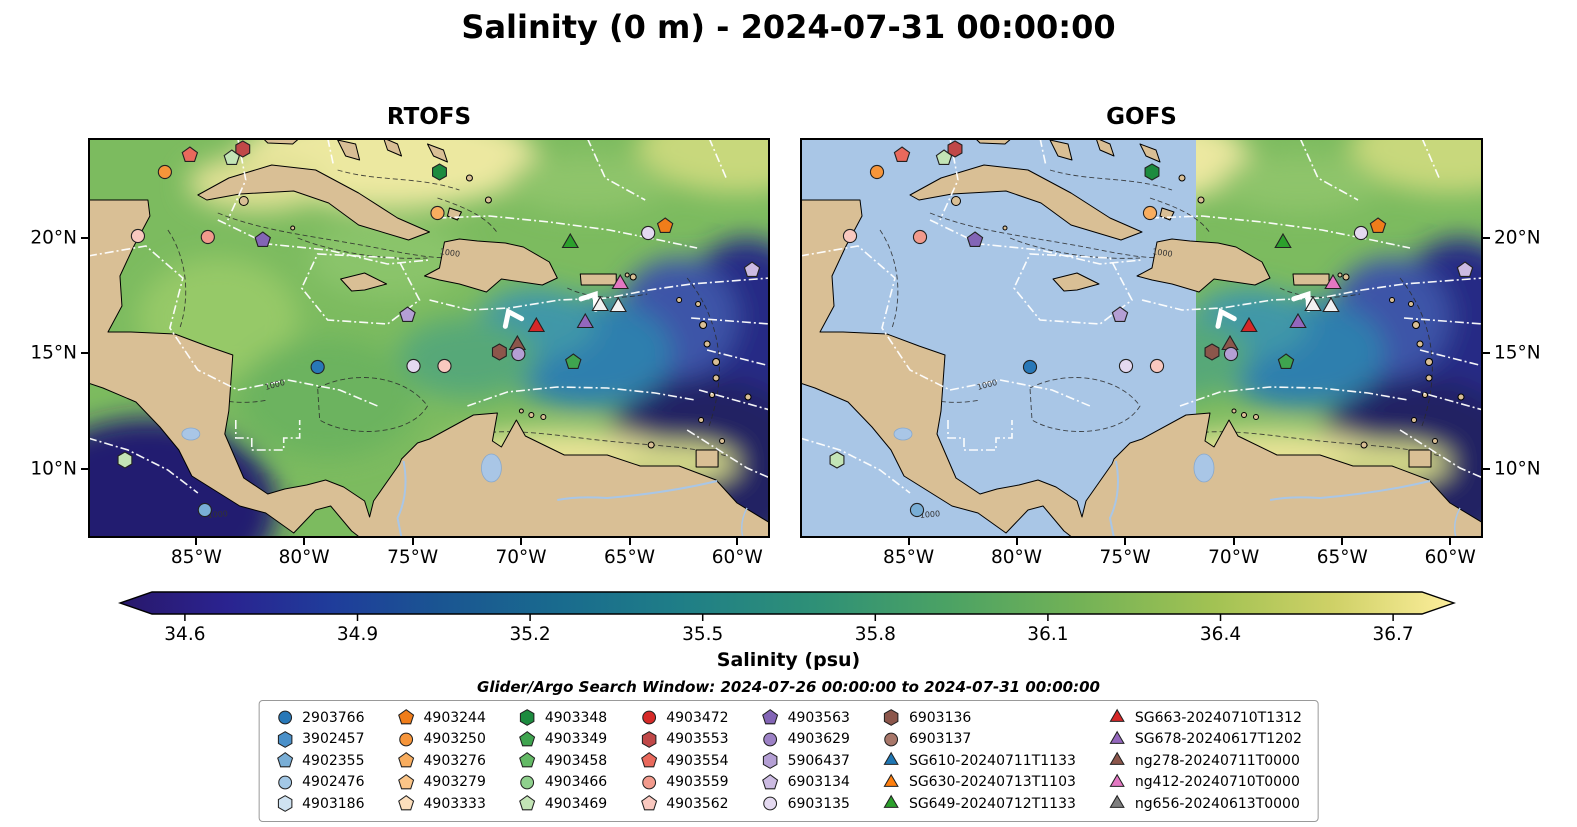 The height and width of the screenshot is (827, 1577). I want to click on legend-entry: ng278-20240711T0000, so click(1205, 761).